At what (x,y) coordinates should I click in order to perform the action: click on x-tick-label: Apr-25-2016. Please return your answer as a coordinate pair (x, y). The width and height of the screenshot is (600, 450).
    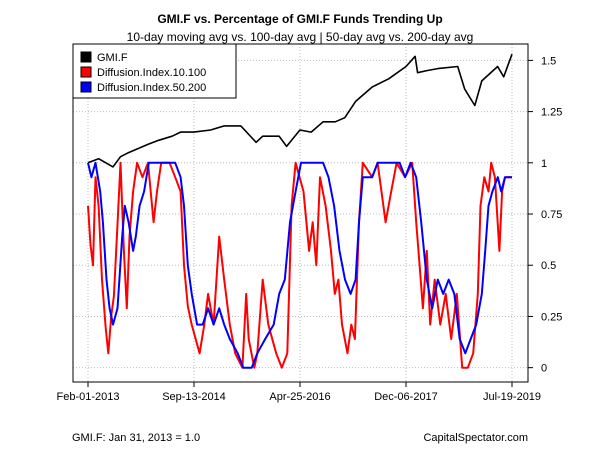
    Looking at the image, I should click on (299, 397).